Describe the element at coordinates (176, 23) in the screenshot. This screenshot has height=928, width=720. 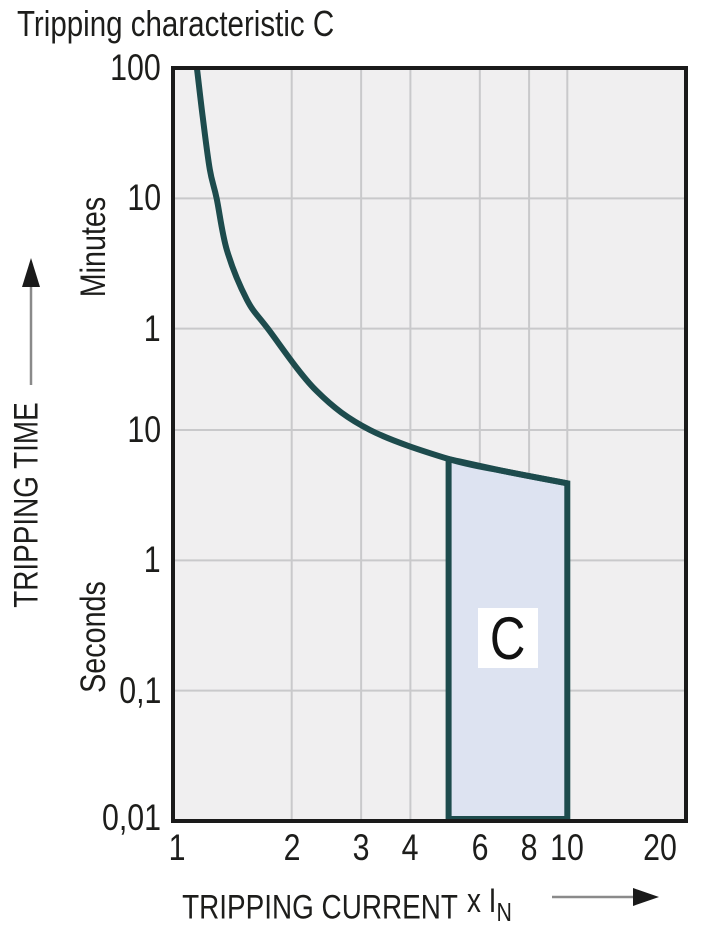
I see `figure-title: Tripping characteristic C` at that location.